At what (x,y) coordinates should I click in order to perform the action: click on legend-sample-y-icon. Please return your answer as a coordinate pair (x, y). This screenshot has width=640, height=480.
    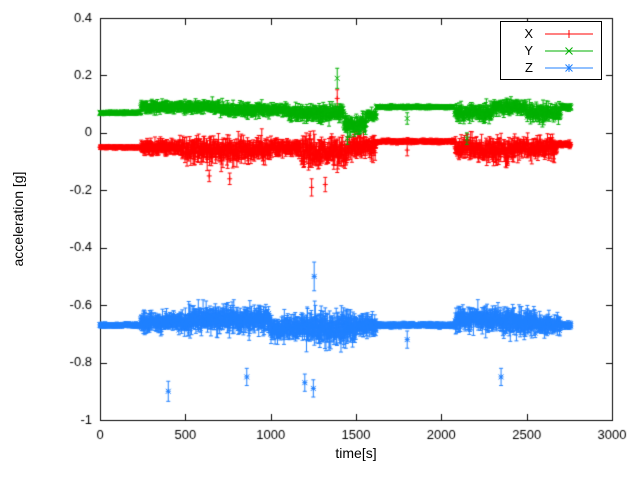
    Looking at the image, I should click on (569, 50).